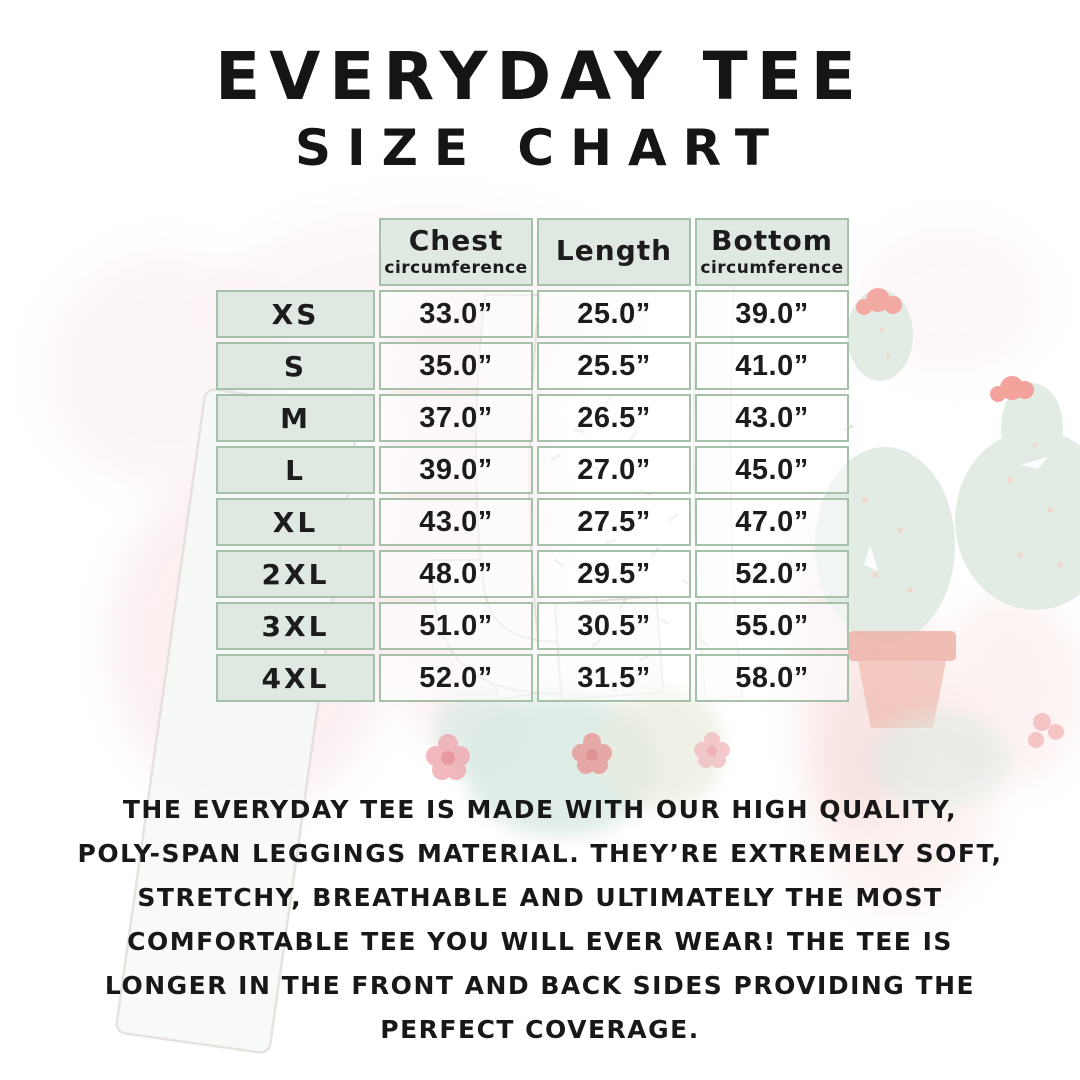  I want to click on length-value: 30.5”, so click(614, 626).